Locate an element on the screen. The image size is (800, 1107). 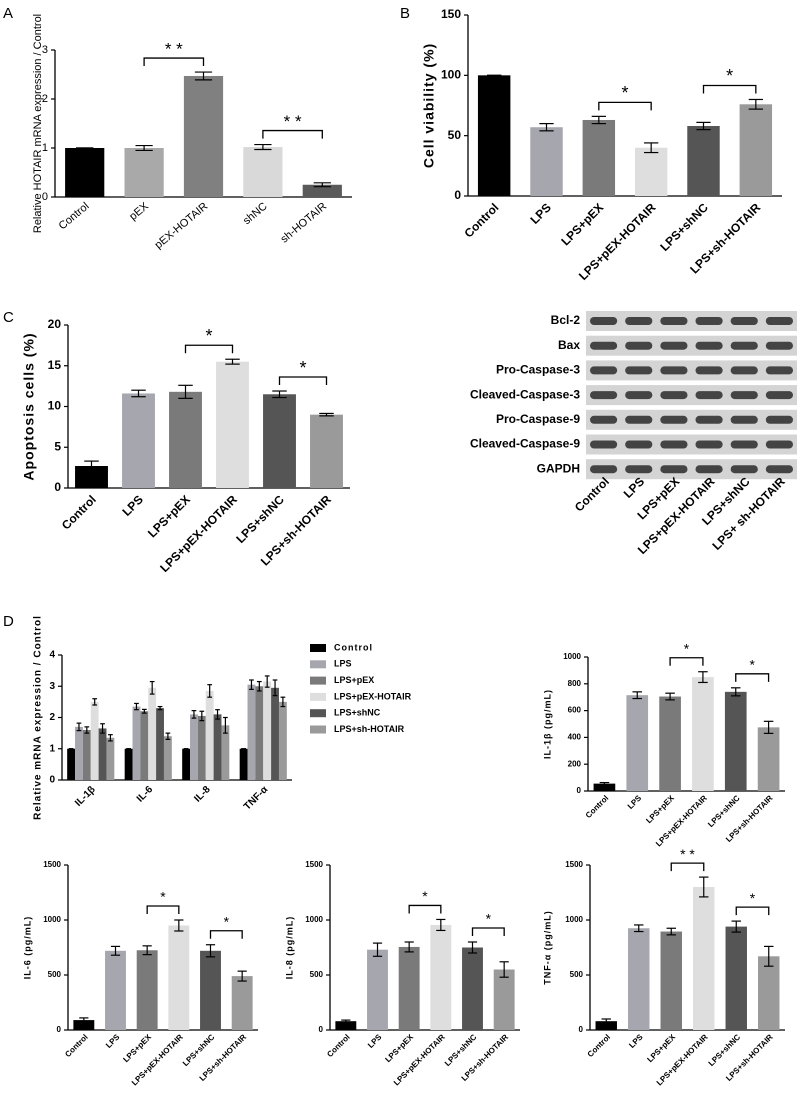
x-tick-label: sh-HOTAIR is located at coordinates (303, 222).